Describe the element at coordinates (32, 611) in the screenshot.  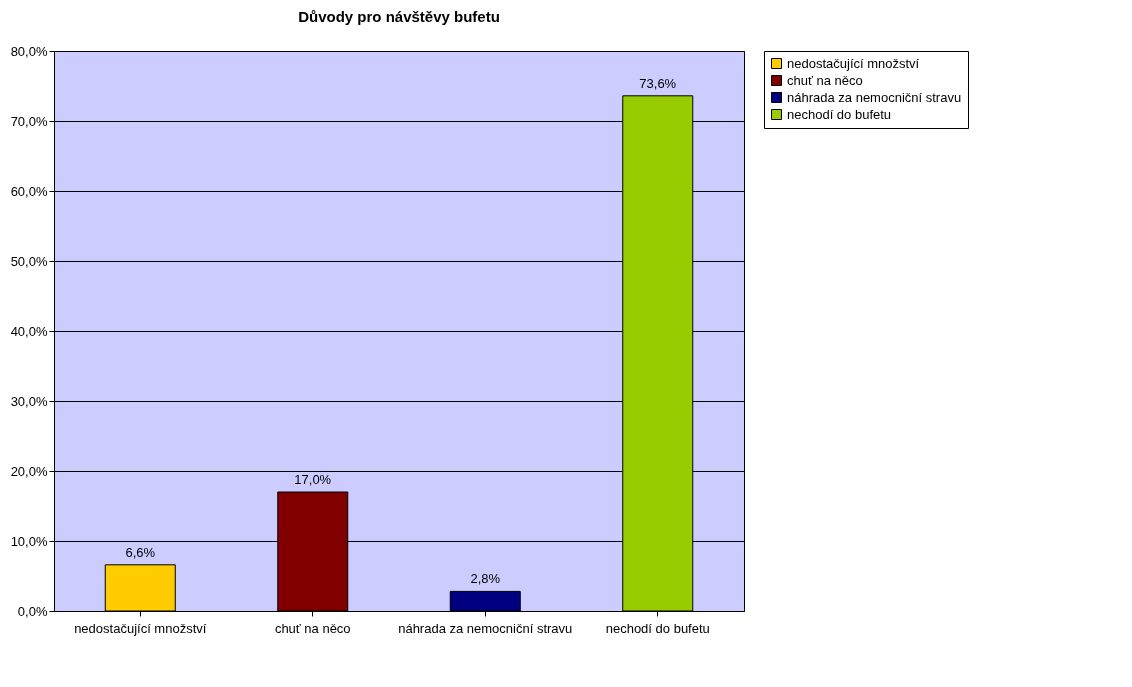
I see `y-tick-label: 0,0%` at that location.